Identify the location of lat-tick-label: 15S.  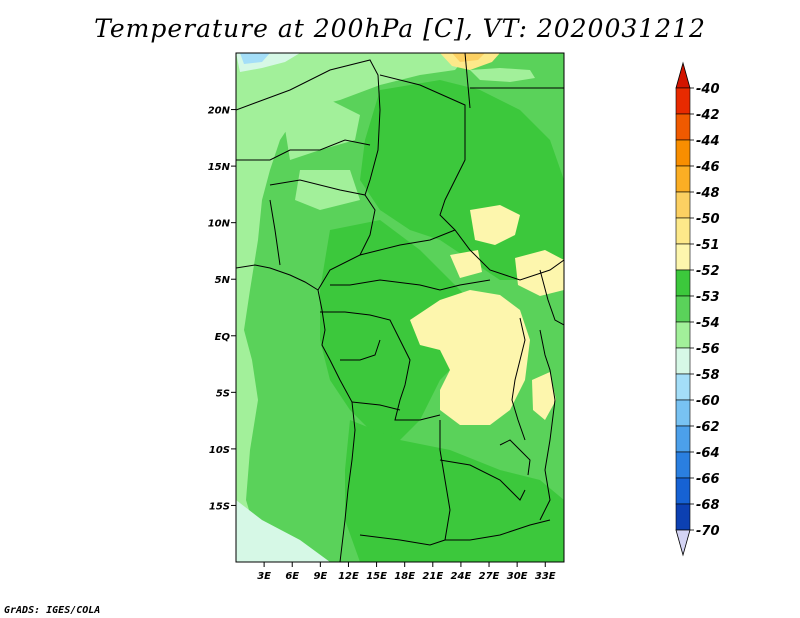
(219, 506).